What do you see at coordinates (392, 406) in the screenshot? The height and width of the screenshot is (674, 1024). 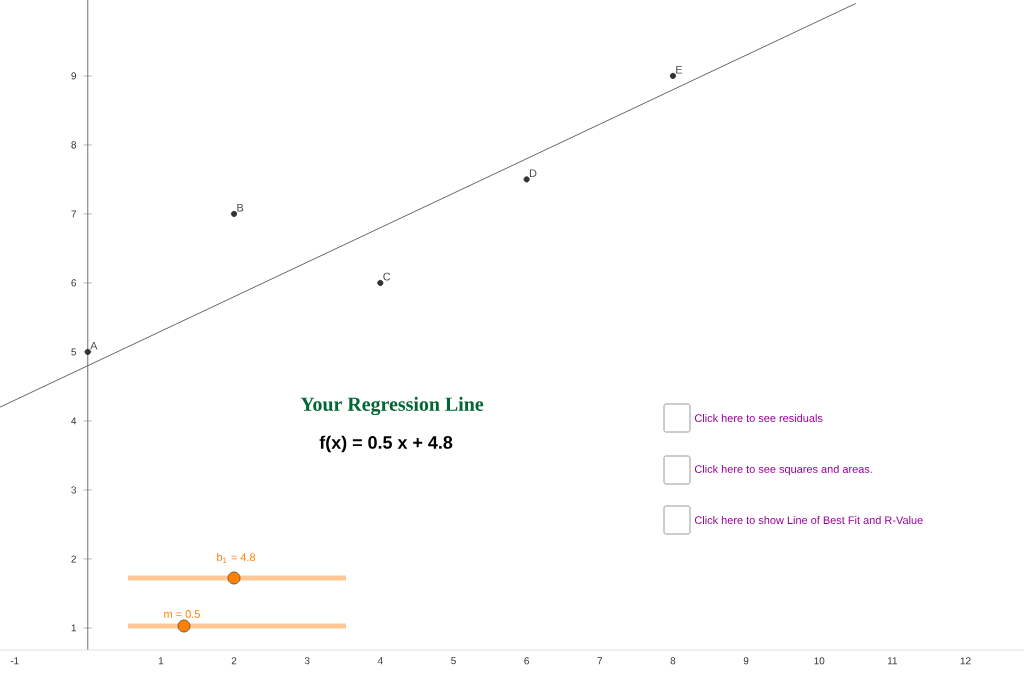 I see `text: Your Regression Line` at bounding box center [392, 406].